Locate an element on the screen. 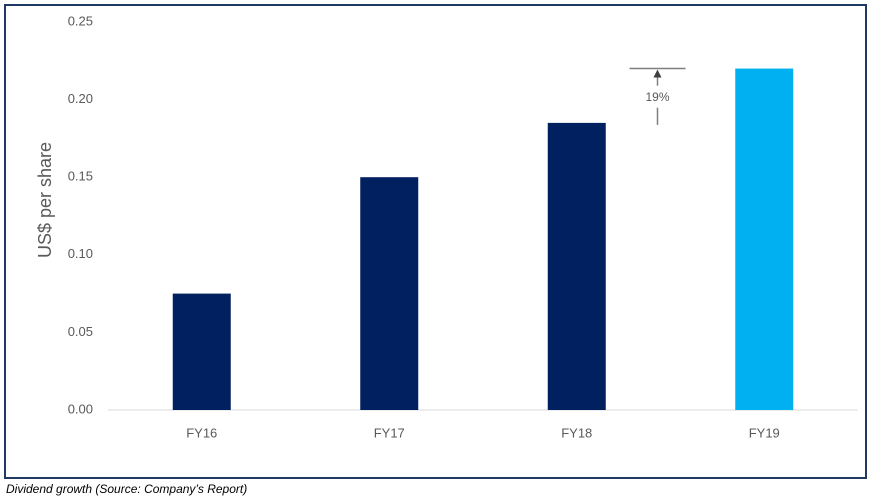  y-tick-label: 0.15 is located at coordinates (80, 176).